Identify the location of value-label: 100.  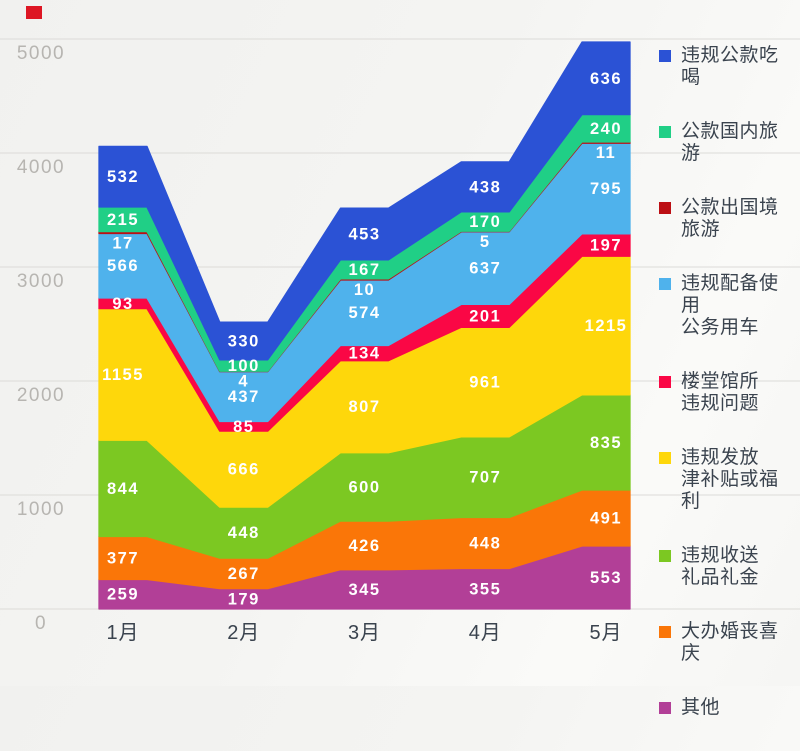
(244, 366).